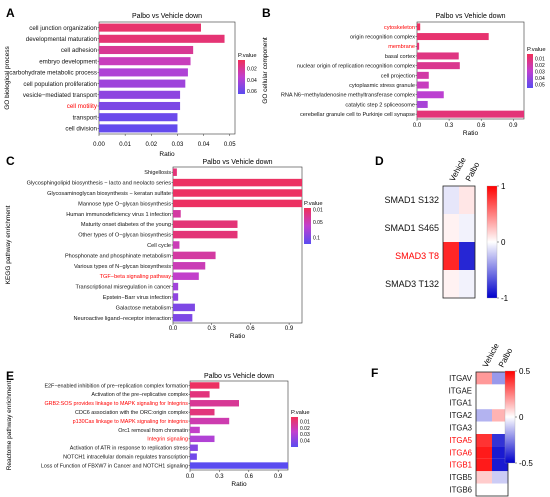 Image resolution: width=550 pixels, height=497 pixels. I want to click on x-tick-label-E-2: 0.6, so click(249, 477).